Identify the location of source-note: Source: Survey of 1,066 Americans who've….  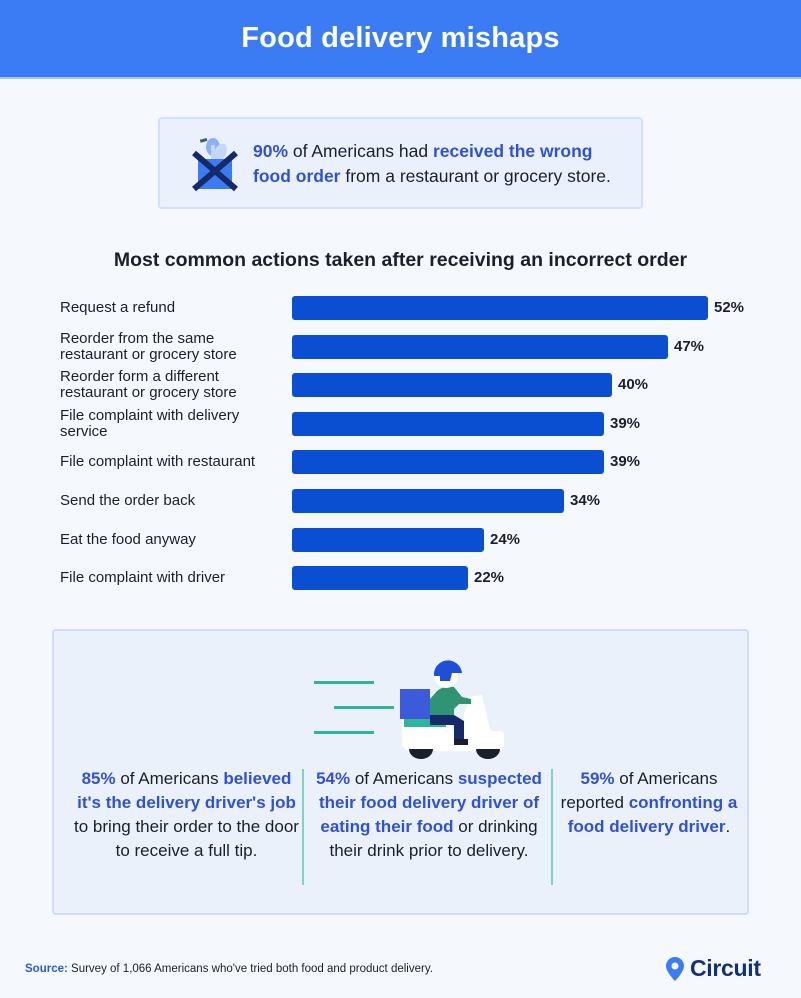
(229, 969).